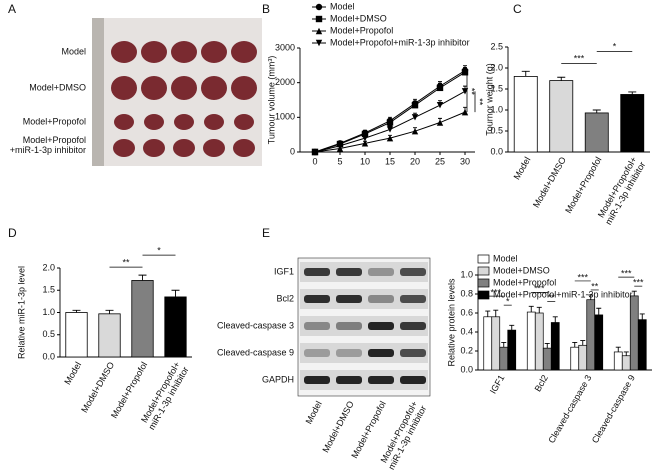 The height and width of the screenshot is (470, 666). I want to click on blot-column-label: Model, so click(314, 412).